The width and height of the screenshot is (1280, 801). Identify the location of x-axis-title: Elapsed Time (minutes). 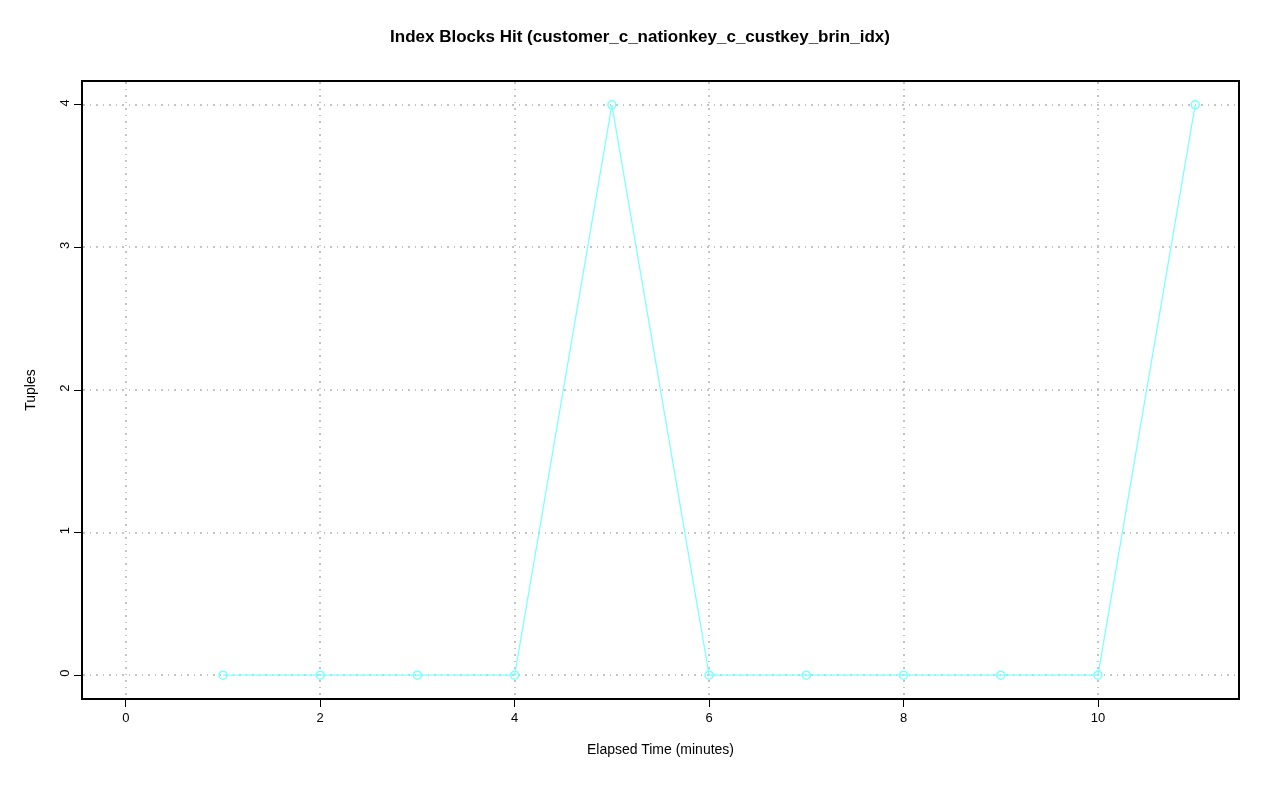
(660, 749).